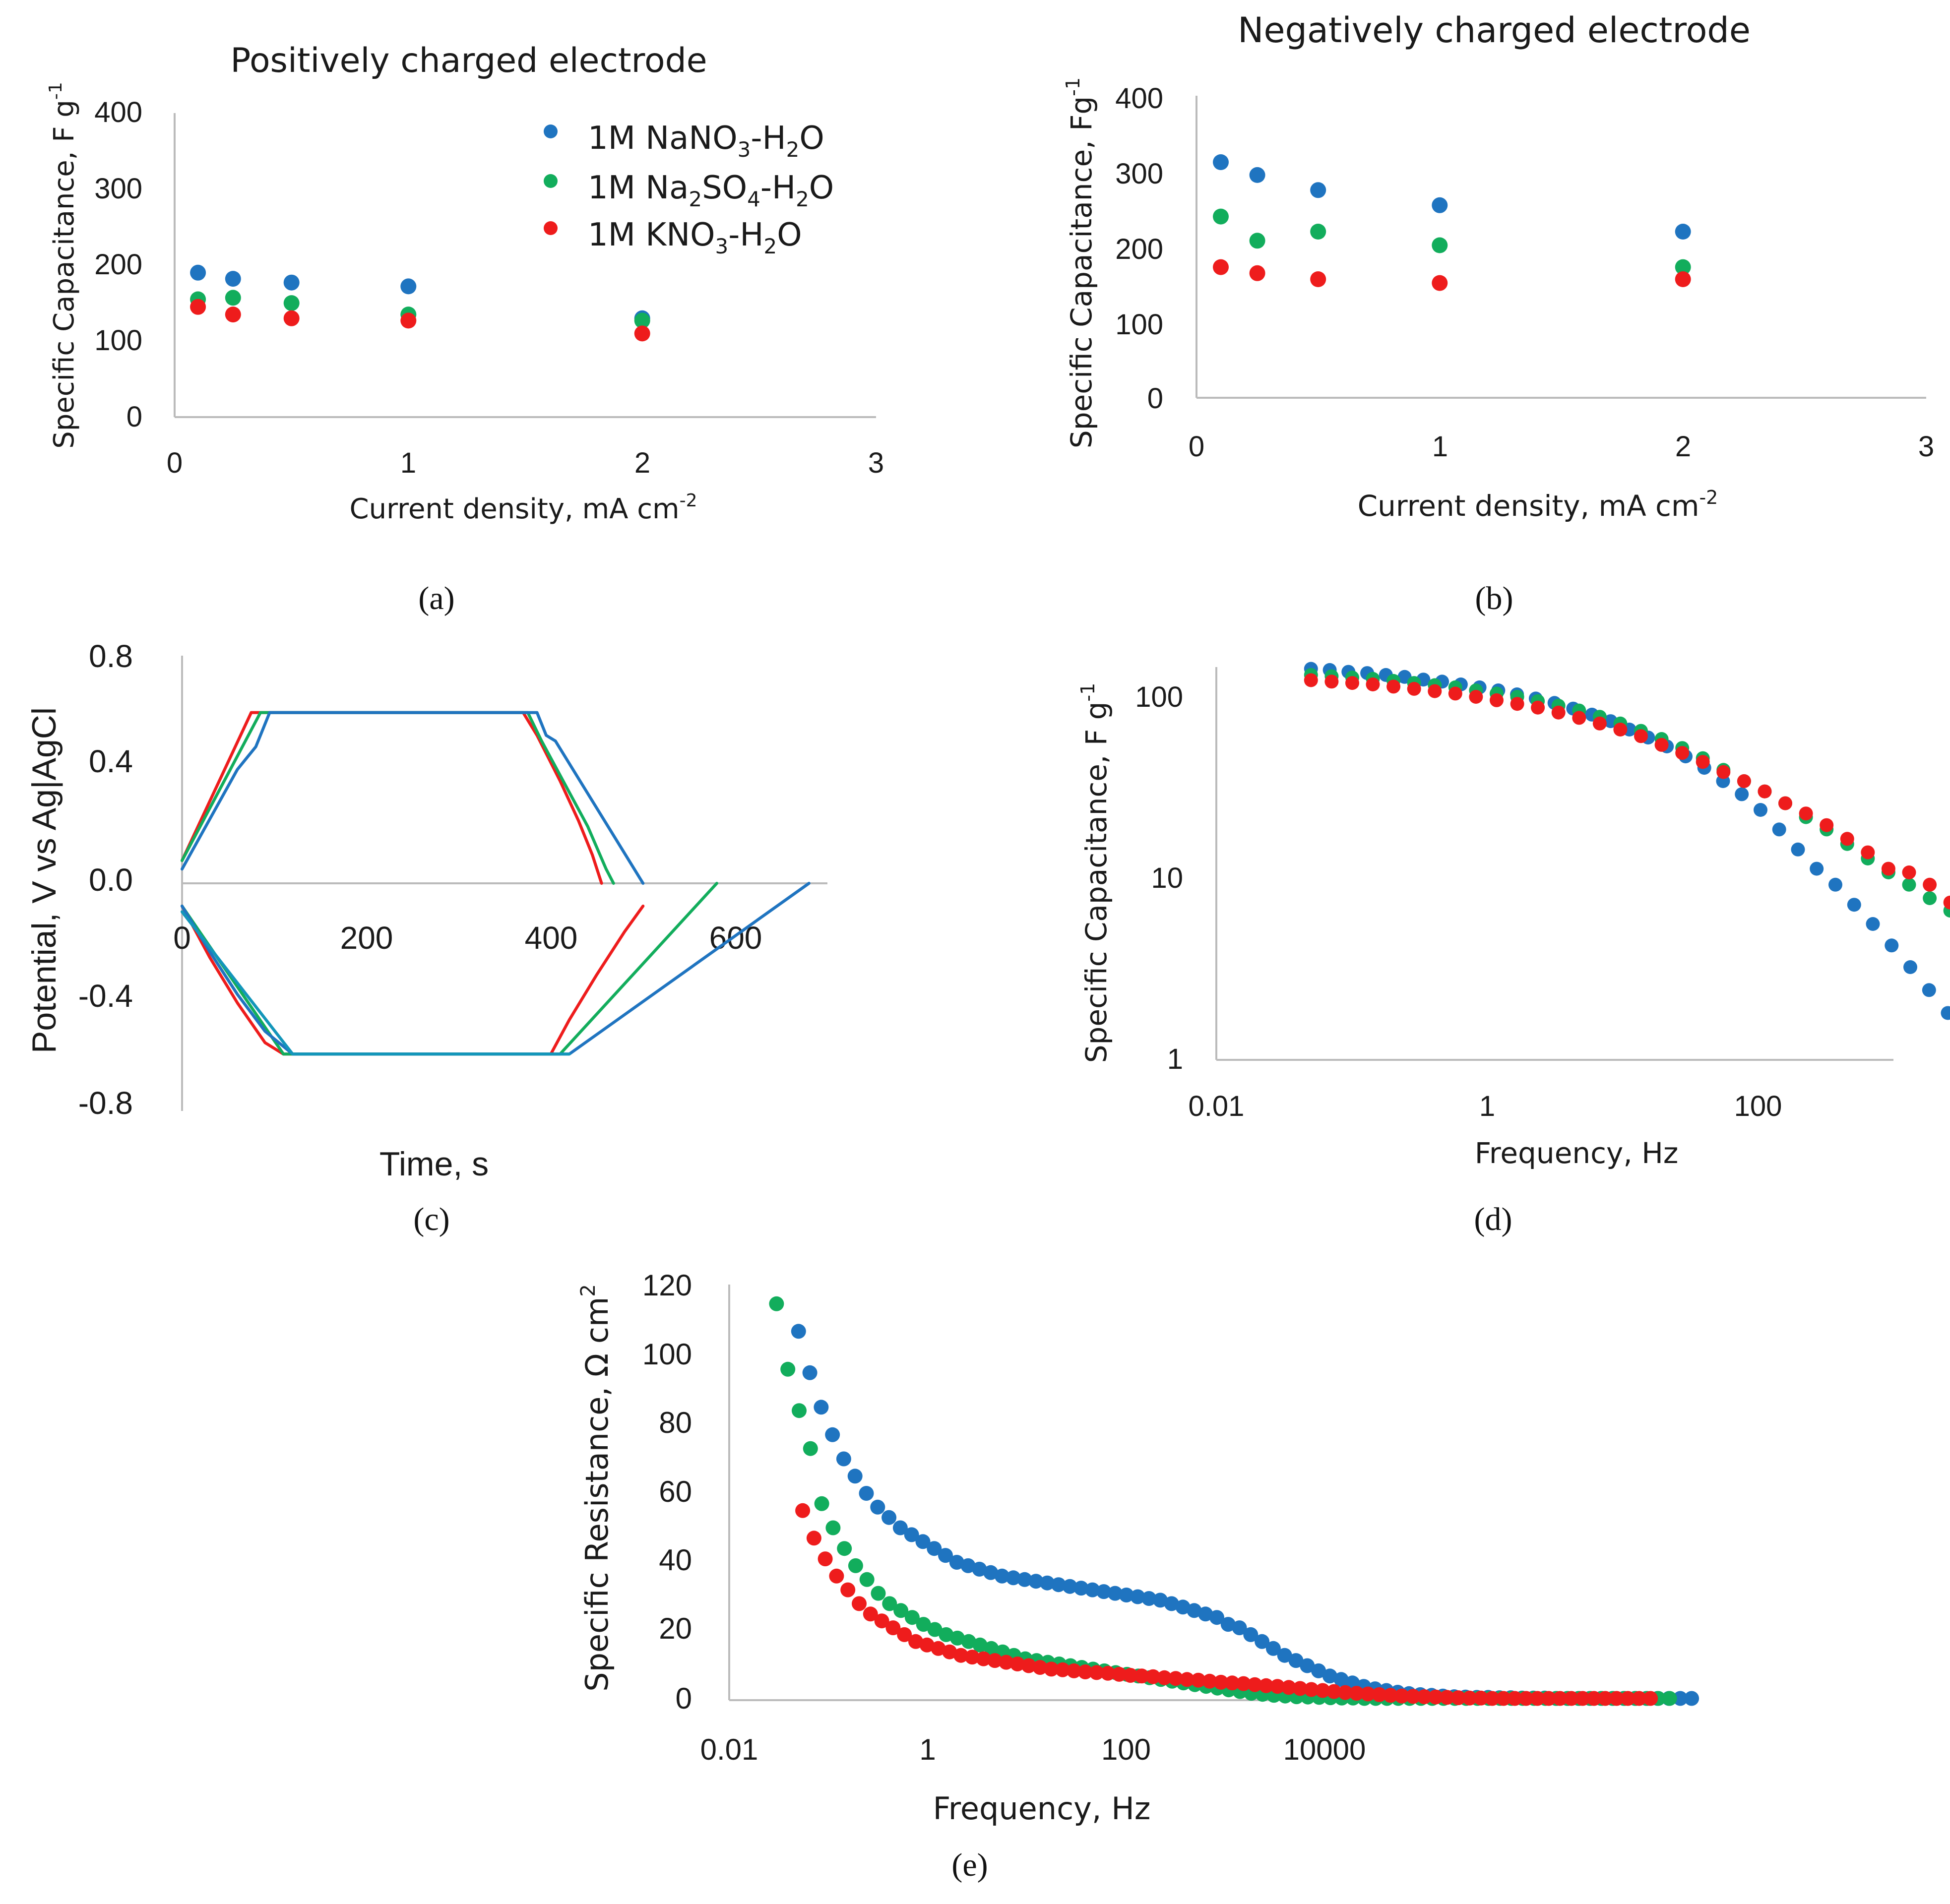 Image resolution: width=1950 pixels, height=1904 pixels. I want to click on chart-d-series-2-red, so click(1627, 791).